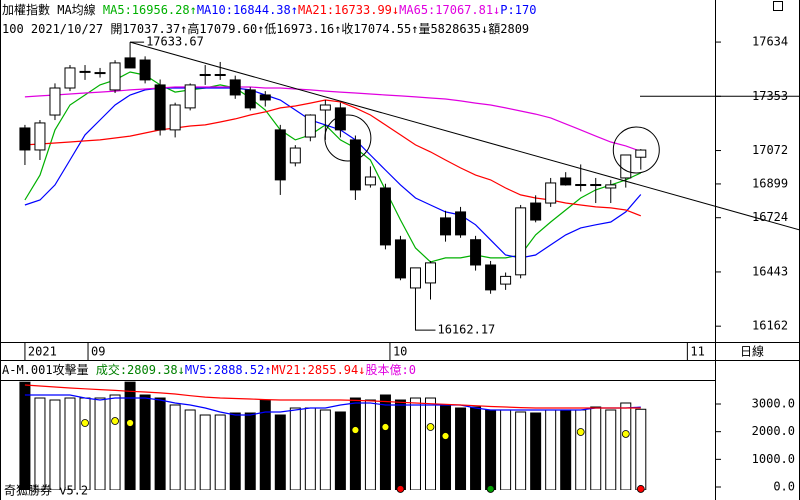 This screenshot has height=500, width=800. Describe the element at coordinates (98, 352) in the screenshot. I see `x-tick-label: 09` at that location.